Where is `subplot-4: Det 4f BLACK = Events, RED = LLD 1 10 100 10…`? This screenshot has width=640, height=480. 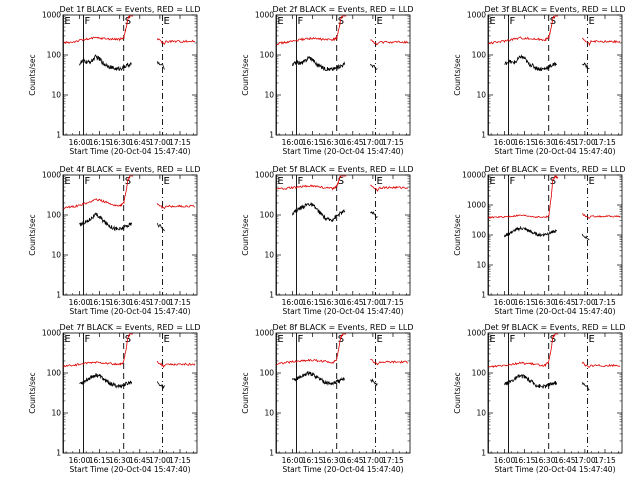 subplot-4: Det 4f BLACK = Events, RED = LLD 1 10 100 10… is located at coordinates (114, 240).